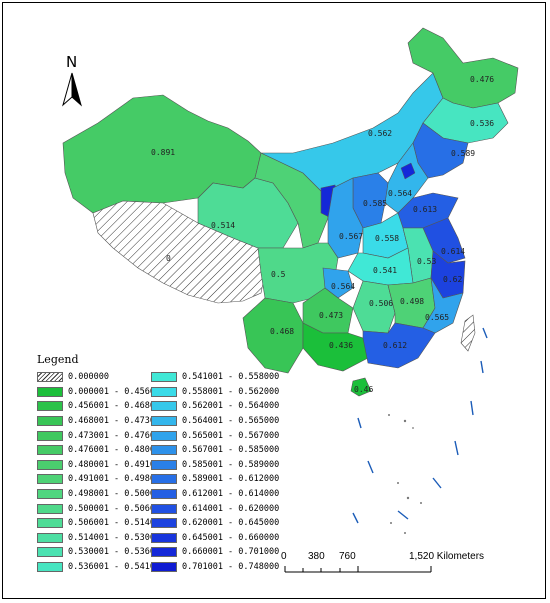 The height and width of the screenshot is (603, 550). I want to click on legend-label: 0.476001 - 0.480000, so click(117, 450).